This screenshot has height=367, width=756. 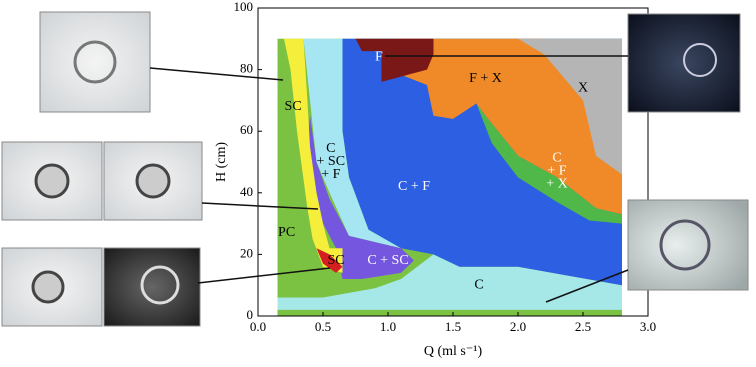 I want to click on x-tick-label: 0.0, so click(x=258, y=326).